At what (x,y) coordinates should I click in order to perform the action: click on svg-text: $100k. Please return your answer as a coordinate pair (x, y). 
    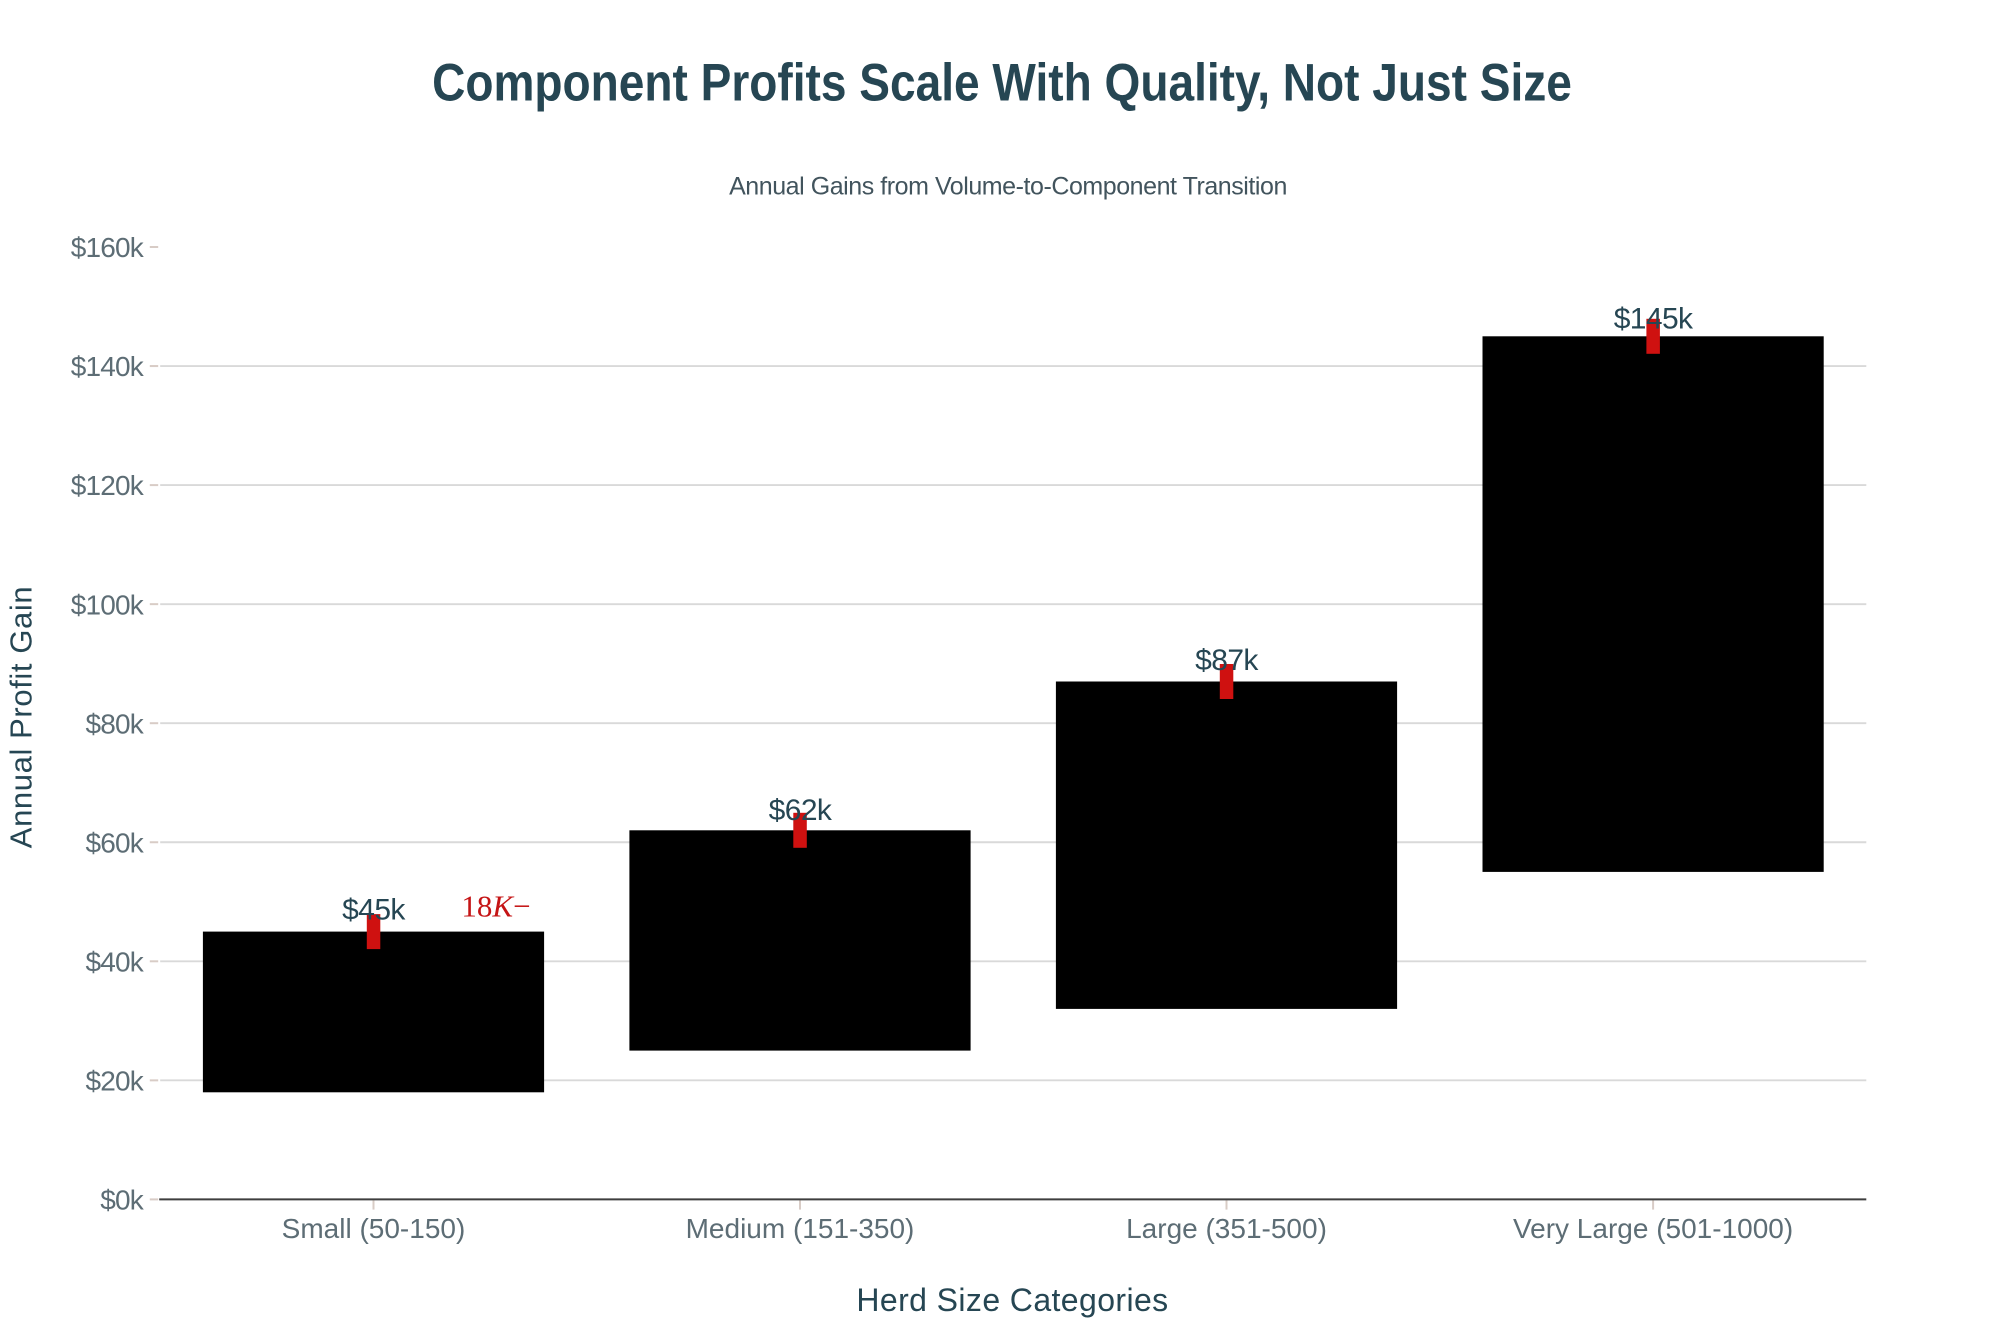
    Looking at the image, I should click on (108, 604).